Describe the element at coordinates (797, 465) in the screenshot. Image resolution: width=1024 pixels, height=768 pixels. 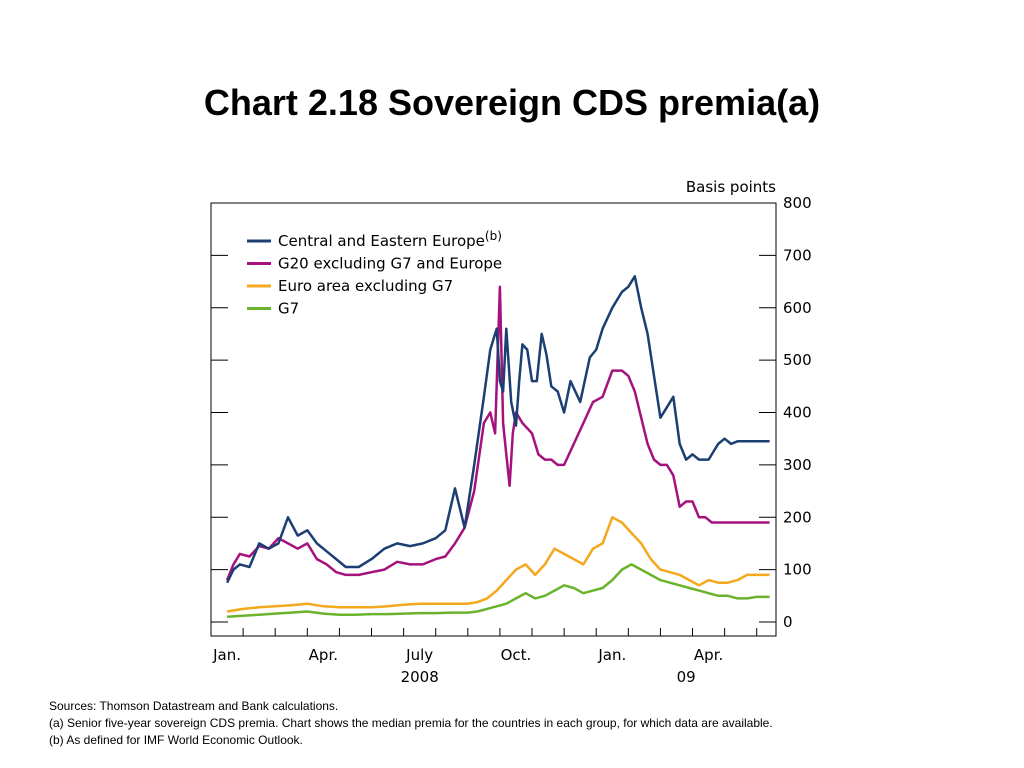
I see `y-tick-label: 300` at that location.